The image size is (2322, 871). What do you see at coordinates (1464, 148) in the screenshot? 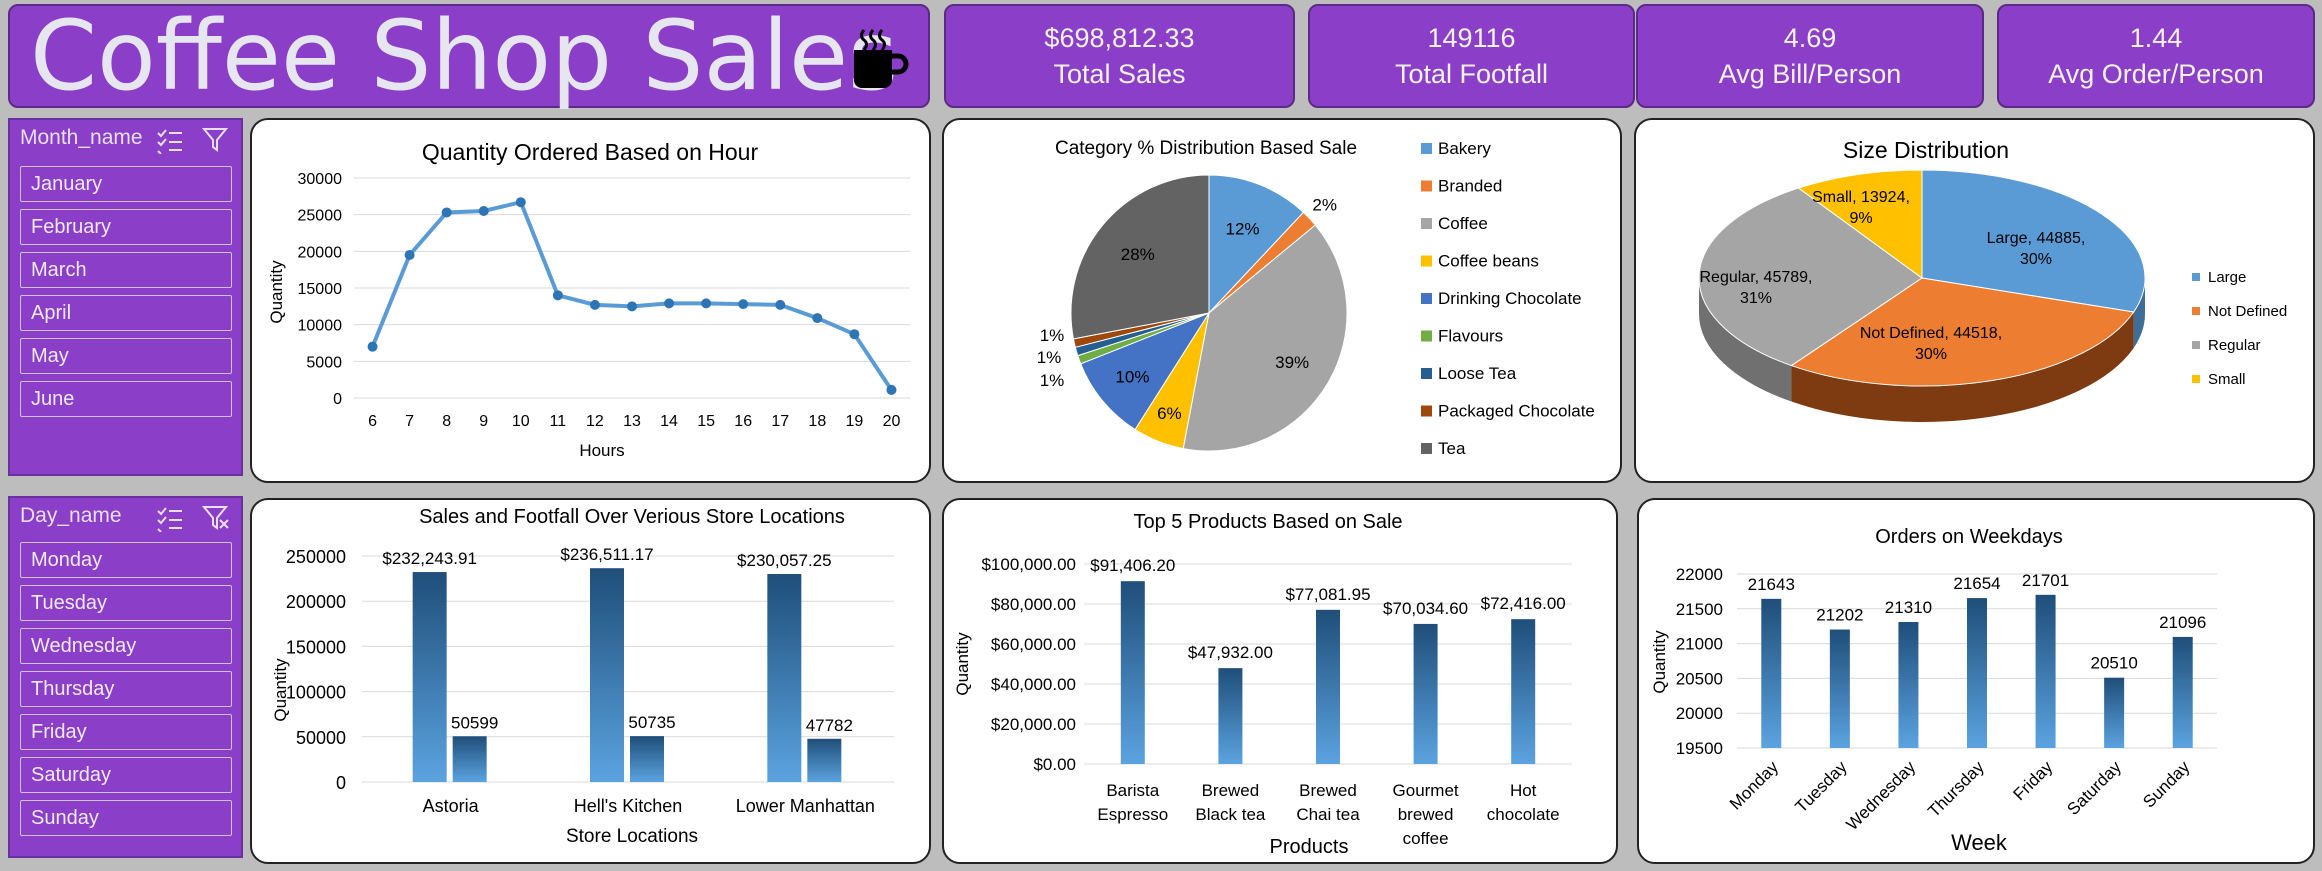
I see `legend-label: Bakery` at bounding box center [1464, 148].